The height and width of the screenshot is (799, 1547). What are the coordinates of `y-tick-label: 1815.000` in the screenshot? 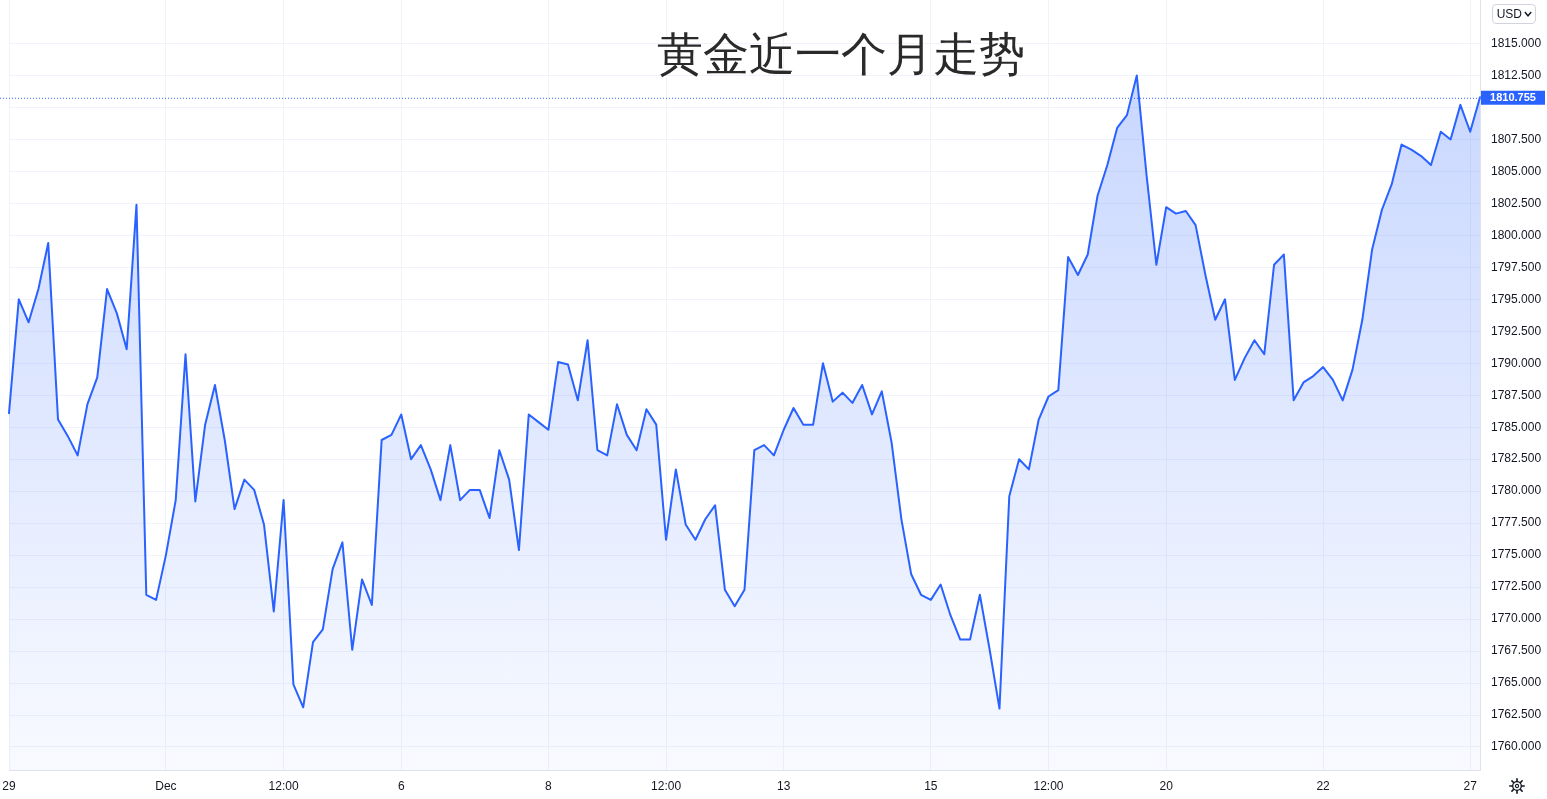 It's located at (1516, 42).